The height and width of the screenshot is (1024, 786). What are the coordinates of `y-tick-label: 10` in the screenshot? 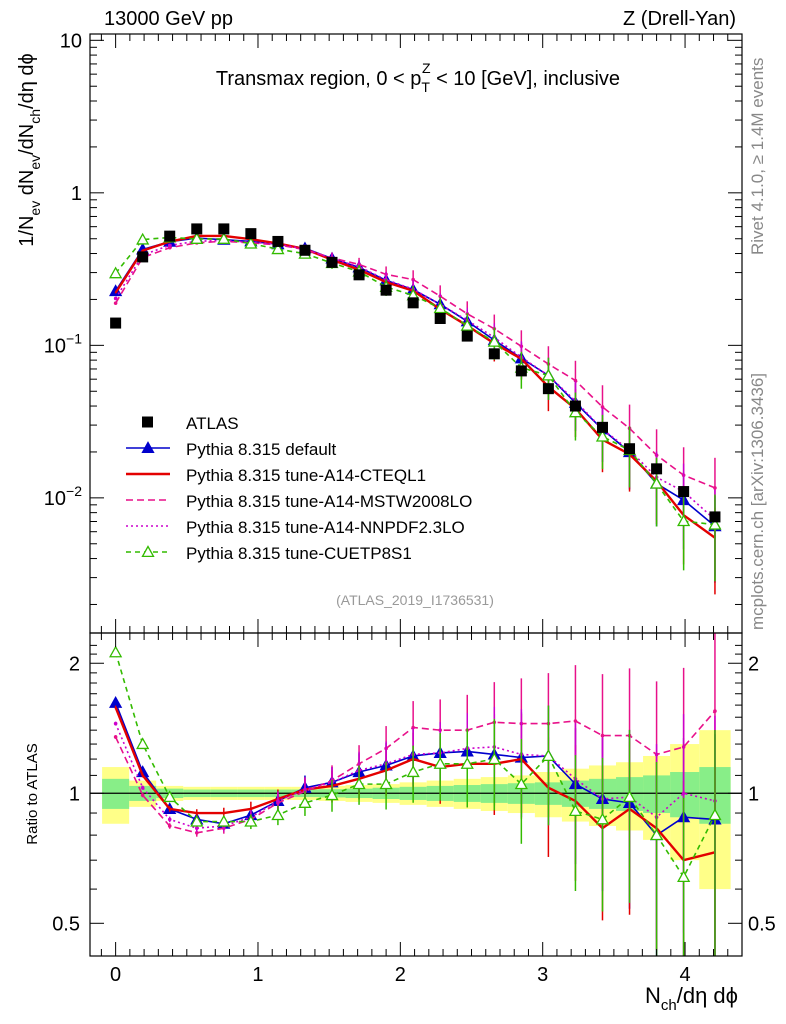 It's located at (71, 41).